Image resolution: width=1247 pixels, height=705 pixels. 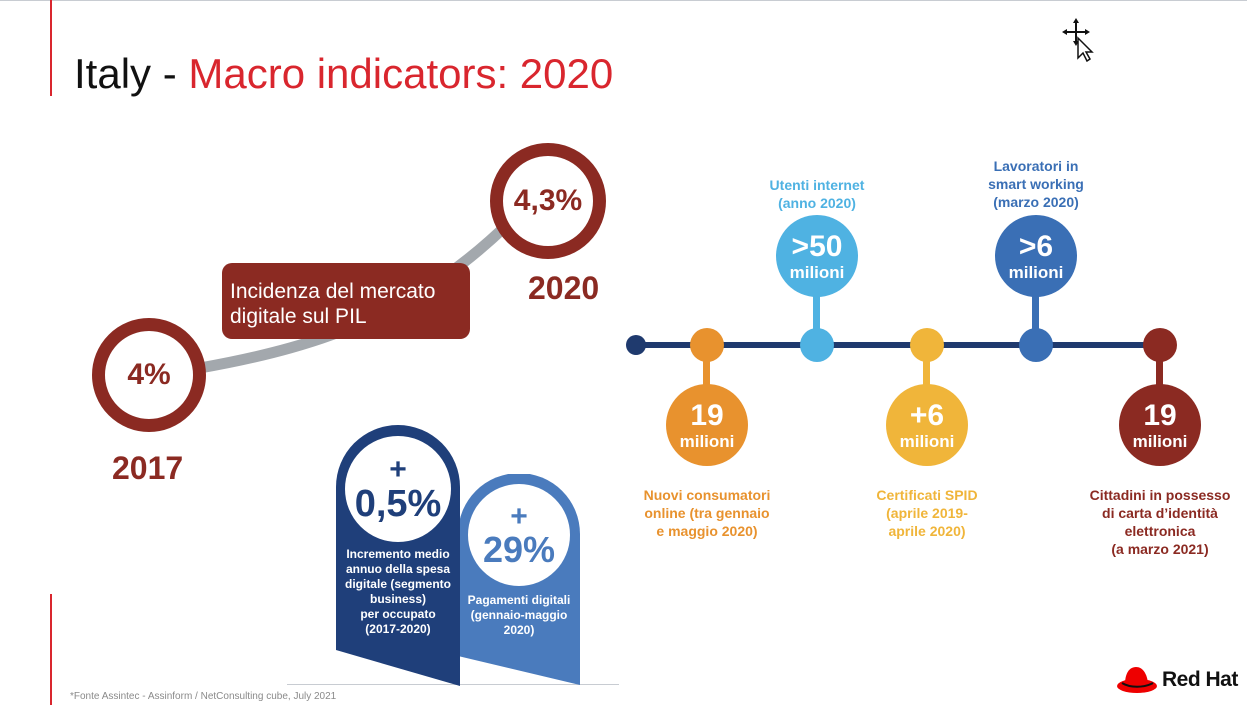 I want to click on tag-1-sign: +, so click(x=398, y=469).